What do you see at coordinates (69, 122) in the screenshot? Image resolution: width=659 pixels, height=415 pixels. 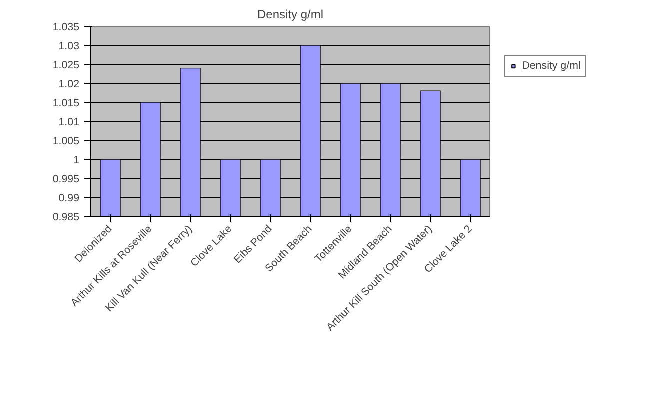 I see `y-tick-label: 1.01` at bounding box center [69, 122].